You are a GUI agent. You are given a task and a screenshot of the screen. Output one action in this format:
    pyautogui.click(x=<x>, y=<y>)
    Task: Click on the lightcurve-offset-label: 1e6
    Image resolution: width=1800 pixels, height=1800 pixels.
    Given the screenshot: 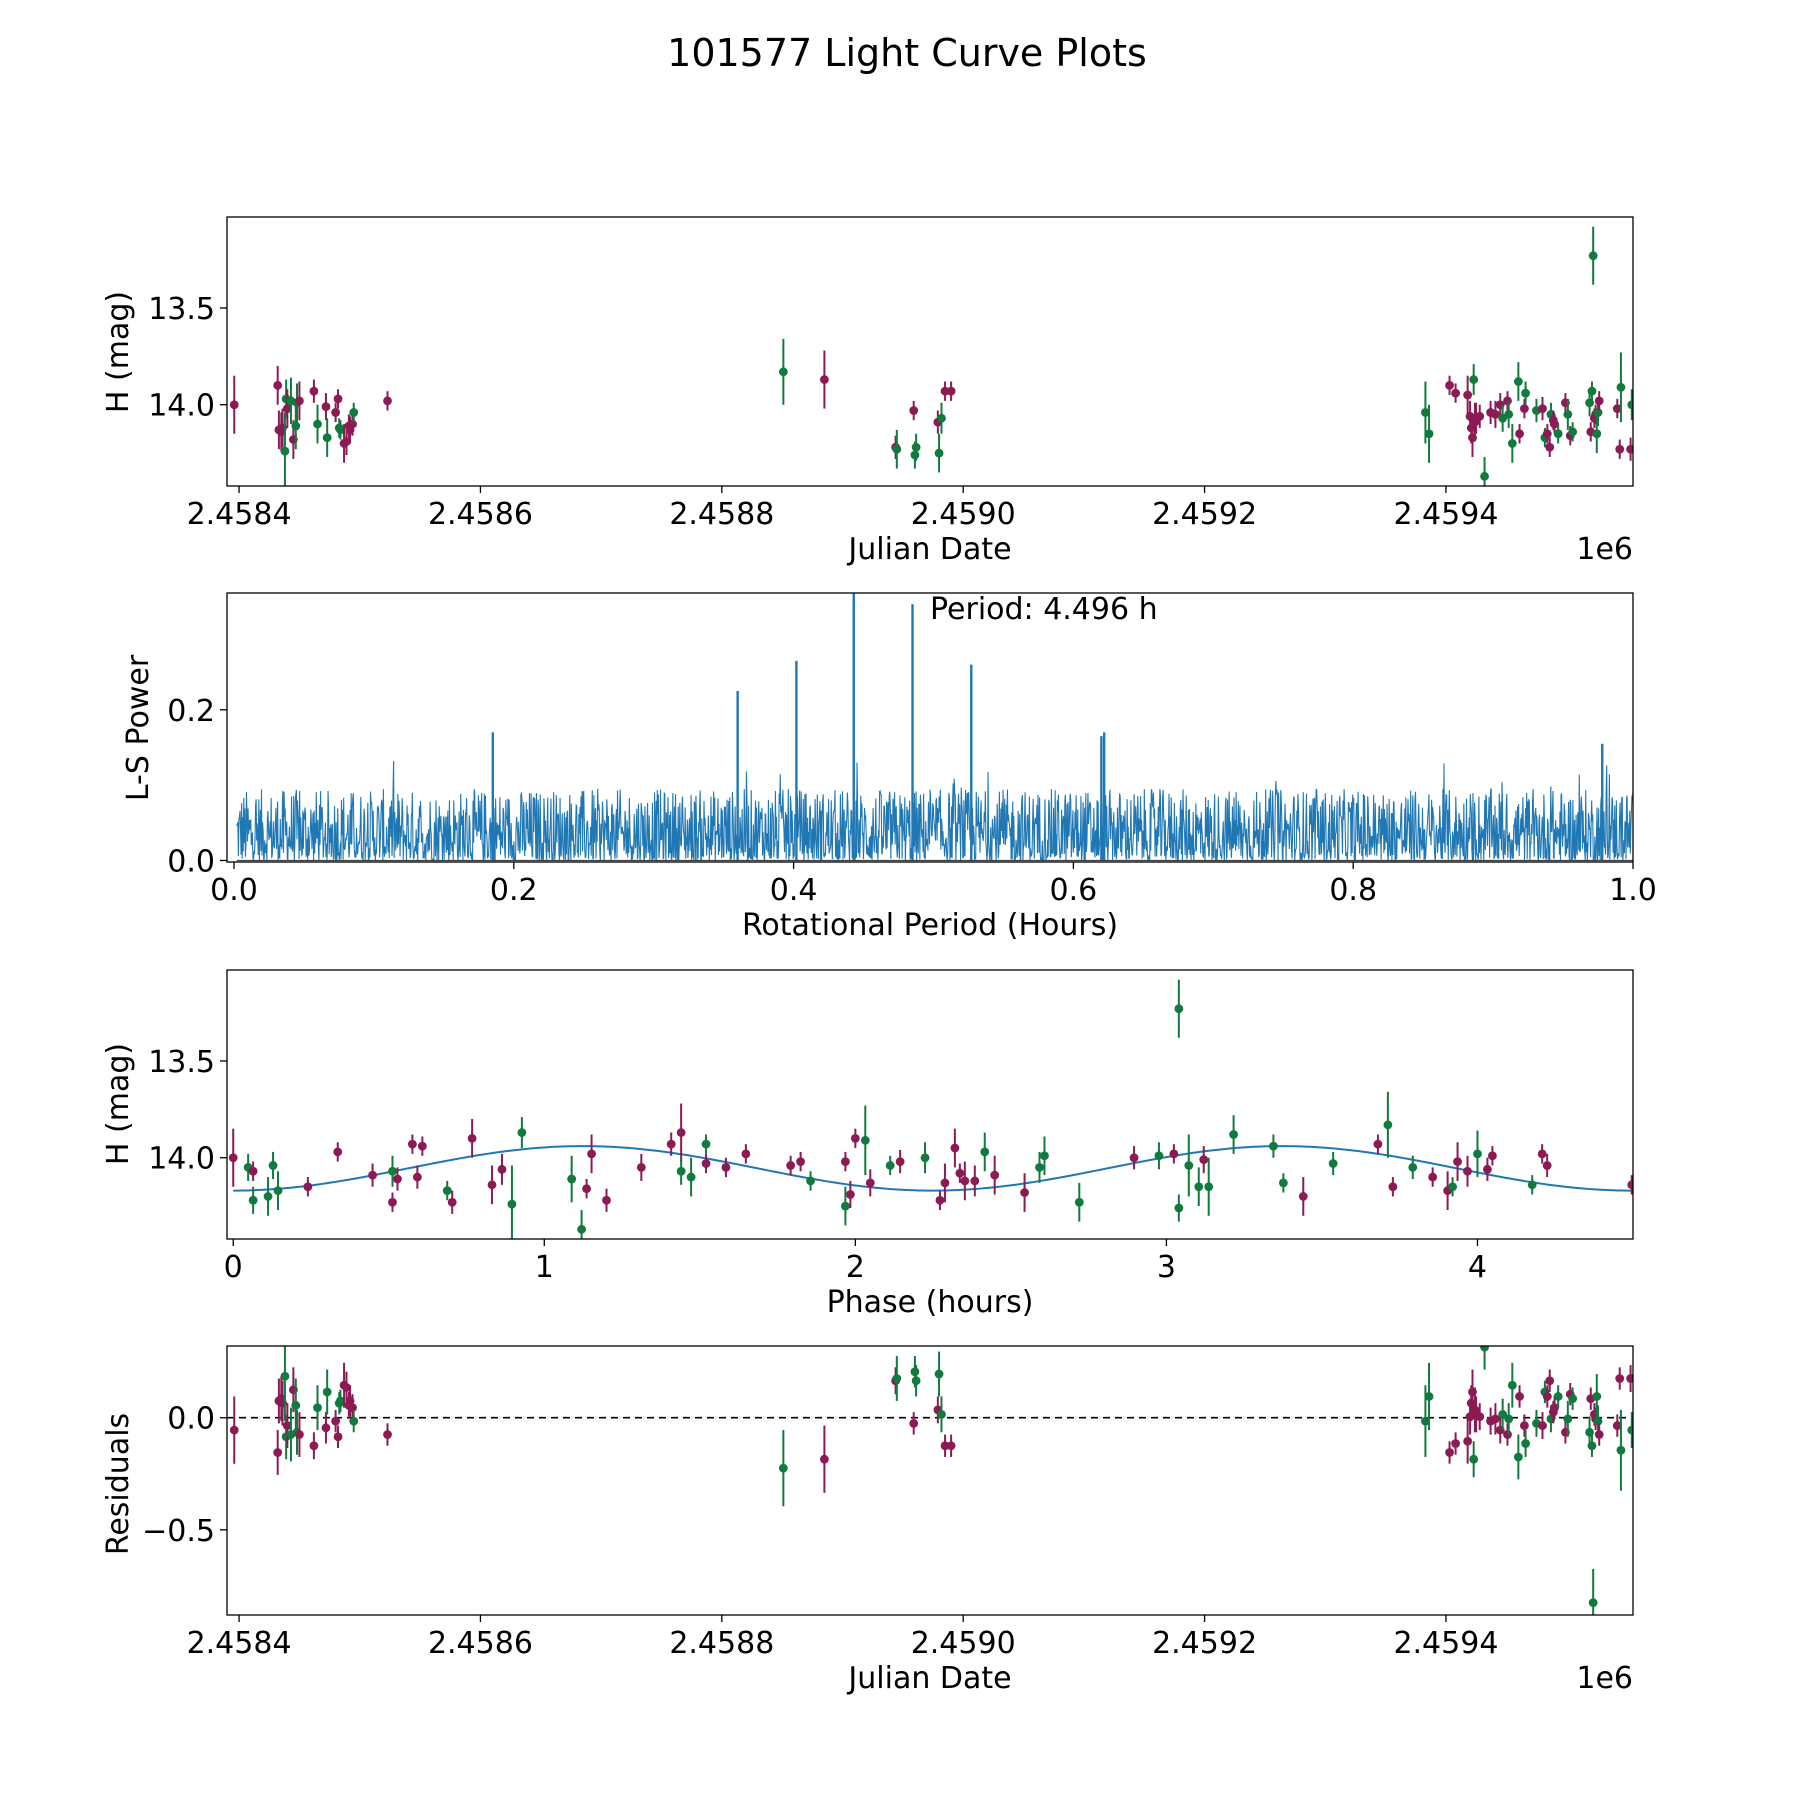 What is the action you would take?
    pyautogui.click(x=1604, y=549)
    